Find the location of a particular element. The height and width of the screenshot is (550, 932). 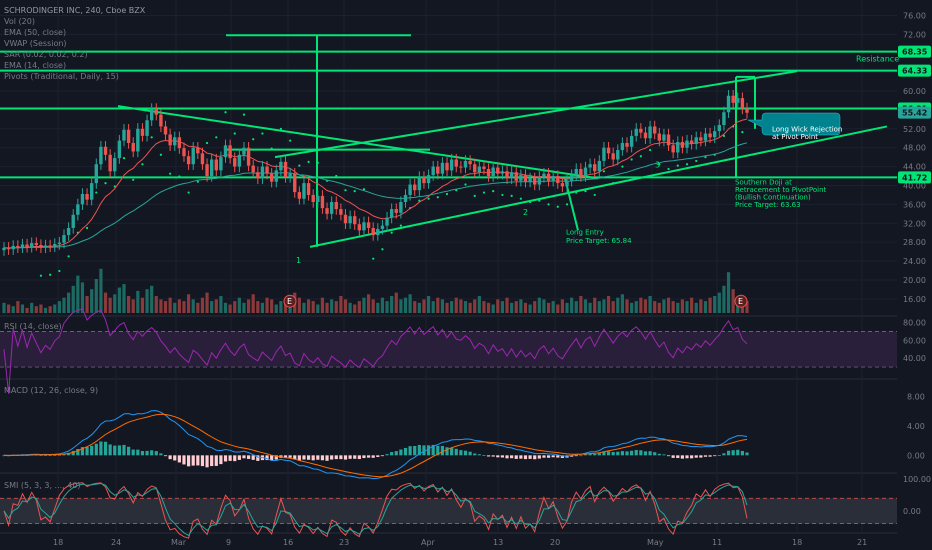

smi-label: SMI (5, 3, 3, ..., 40) is located at coordinates (42, 485).